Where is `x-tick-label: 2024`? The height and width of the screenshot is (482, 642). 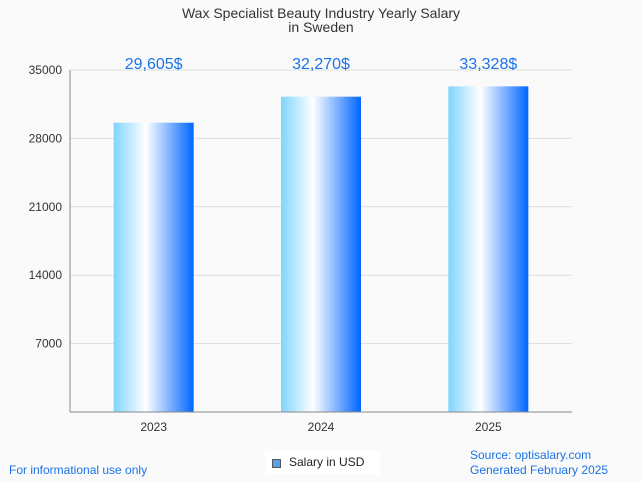
x-tick-label: 2024 is located at coordinates (321, 427).